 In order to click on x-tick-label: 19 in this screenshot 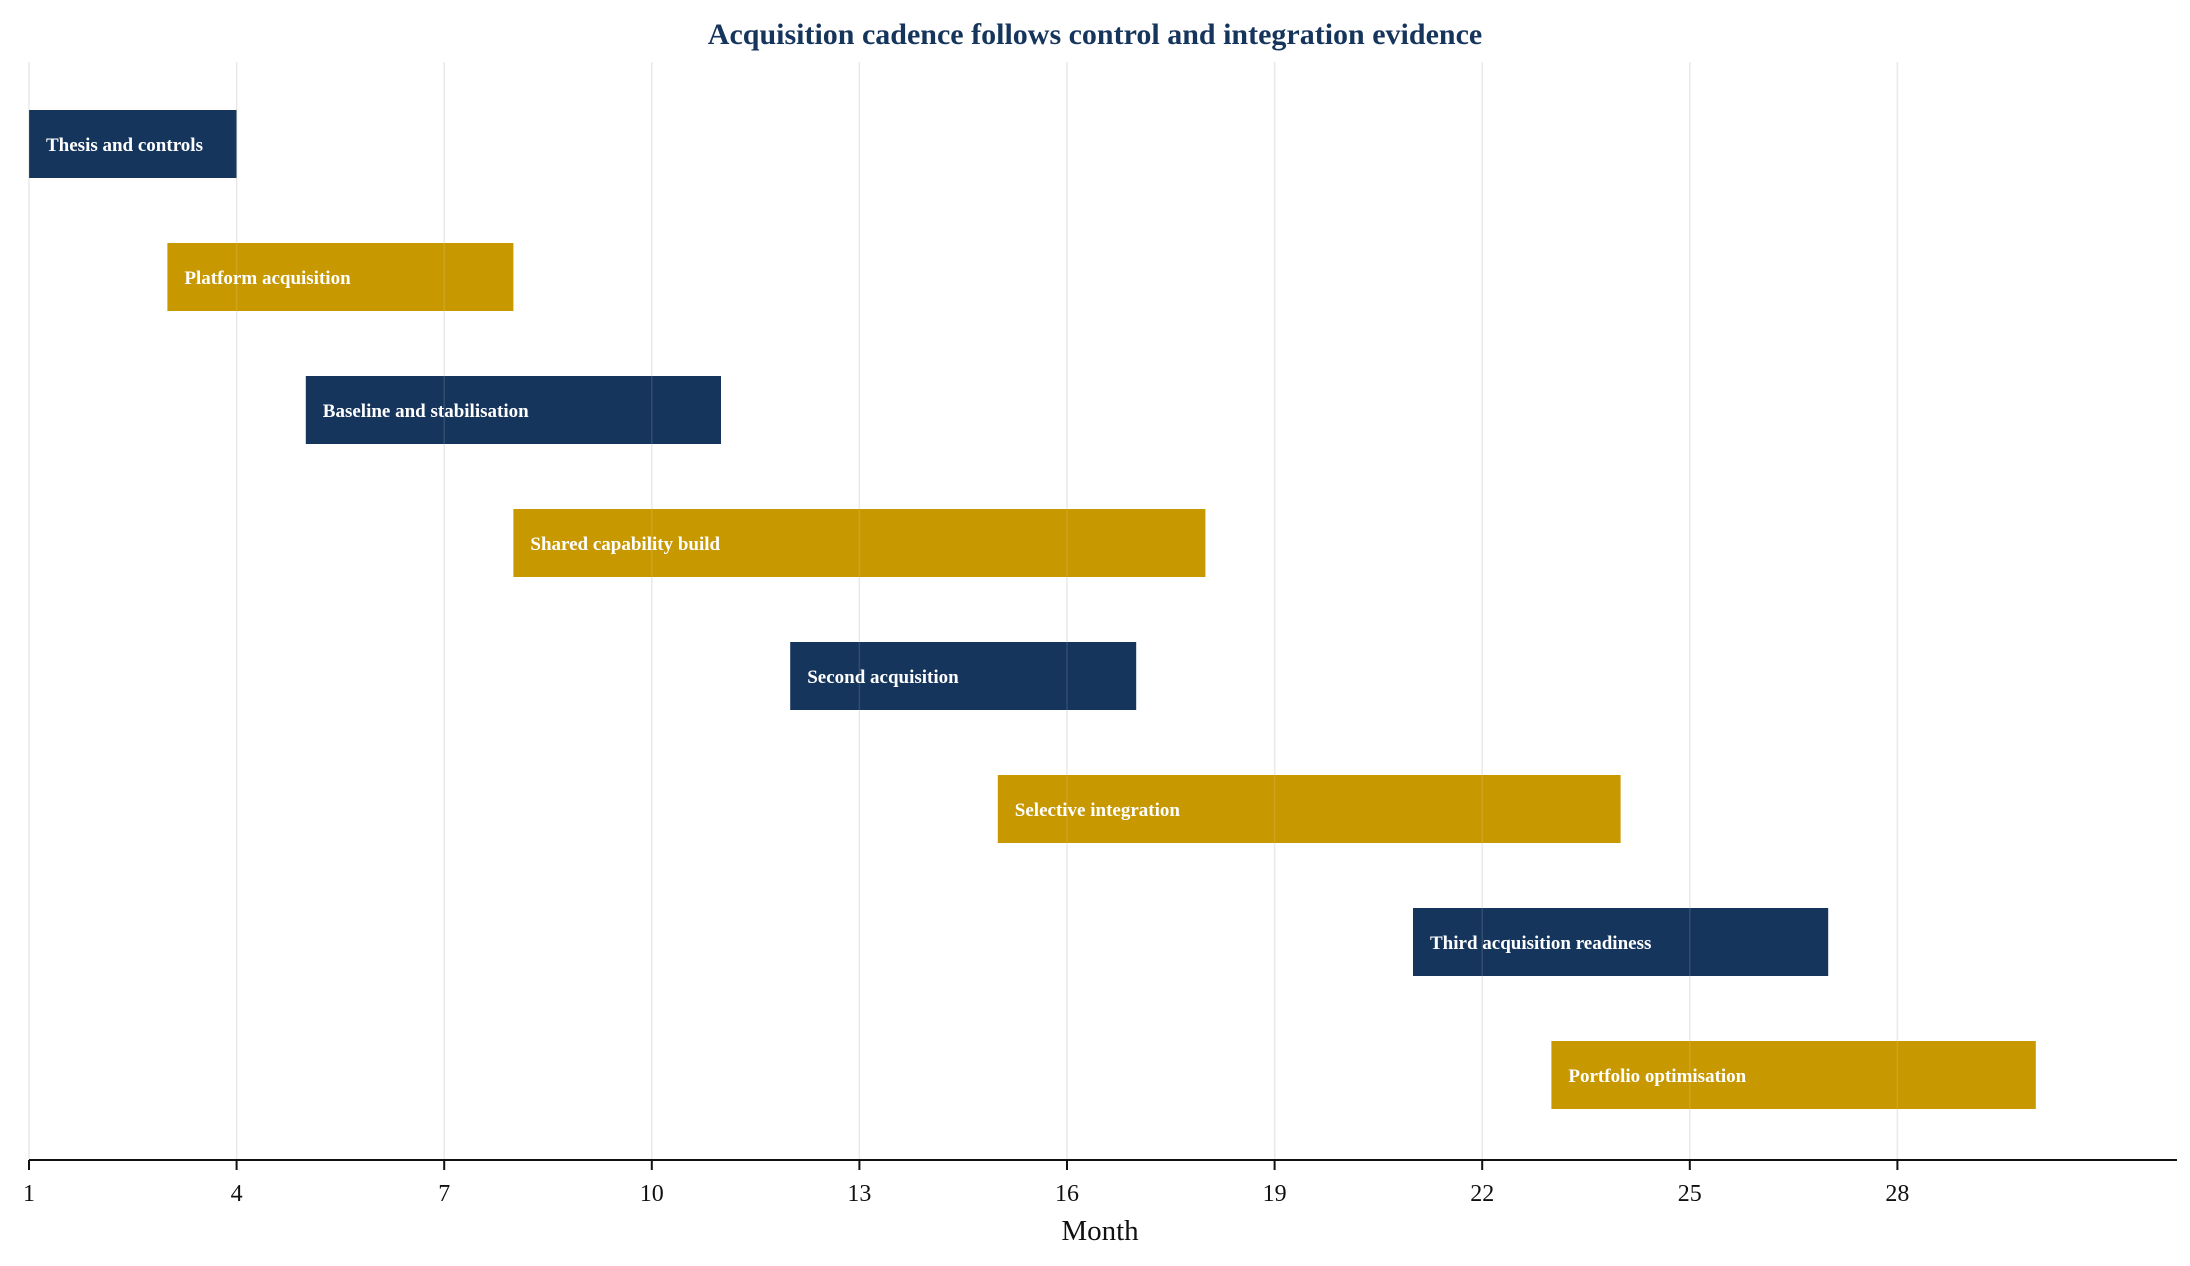, I will do `click(1275, 1194)`.